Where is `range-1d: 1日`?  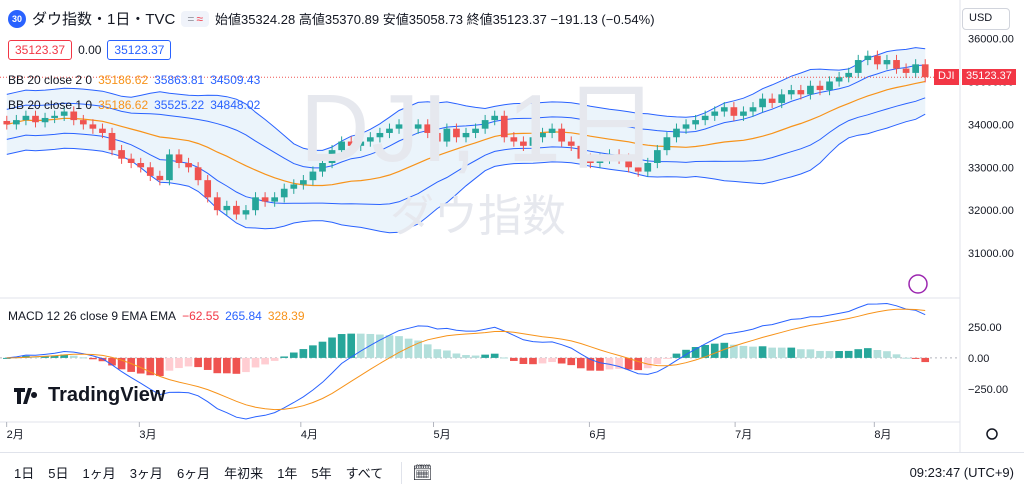
range-1d: 1日 is located at coordinates (24, 473).